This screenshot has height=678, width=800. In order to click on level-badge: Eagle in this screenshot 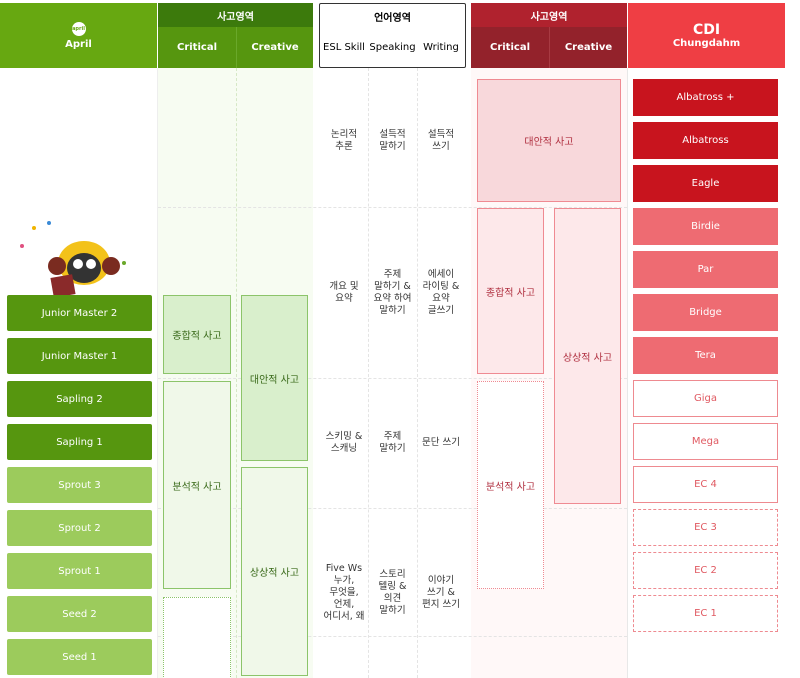, I will do `click(705, 183)`.